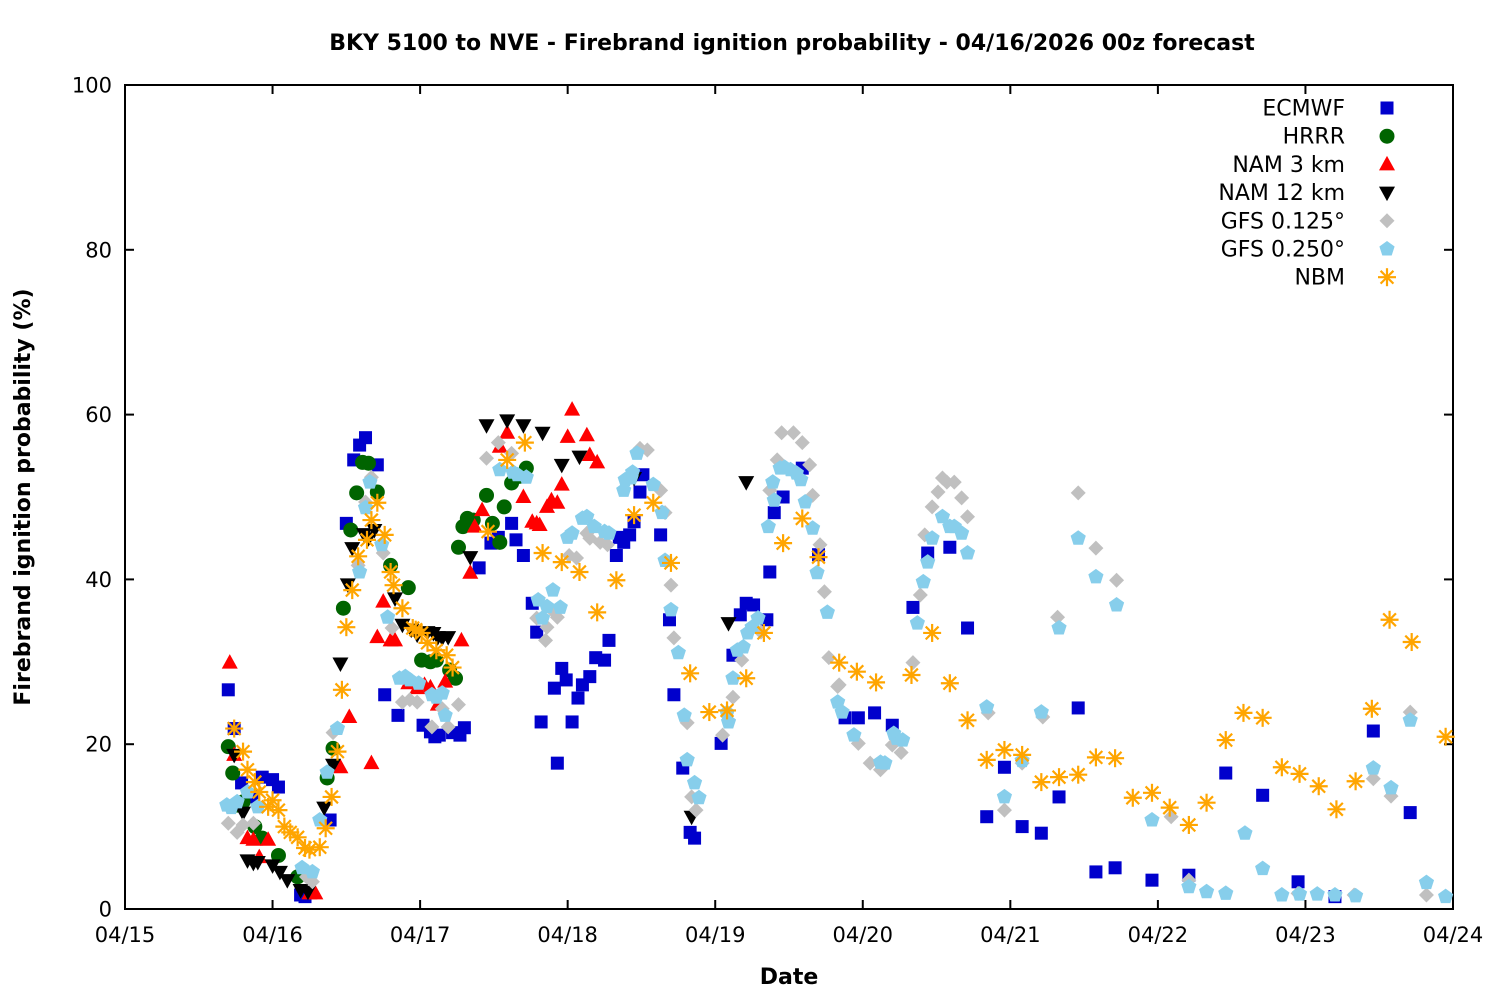 This screenshot has height=1000, width=1500. What do you see at coordinates (1387, 136) in the screenshot?
I see `data-point-circle` at bounding box center [1387, 136].